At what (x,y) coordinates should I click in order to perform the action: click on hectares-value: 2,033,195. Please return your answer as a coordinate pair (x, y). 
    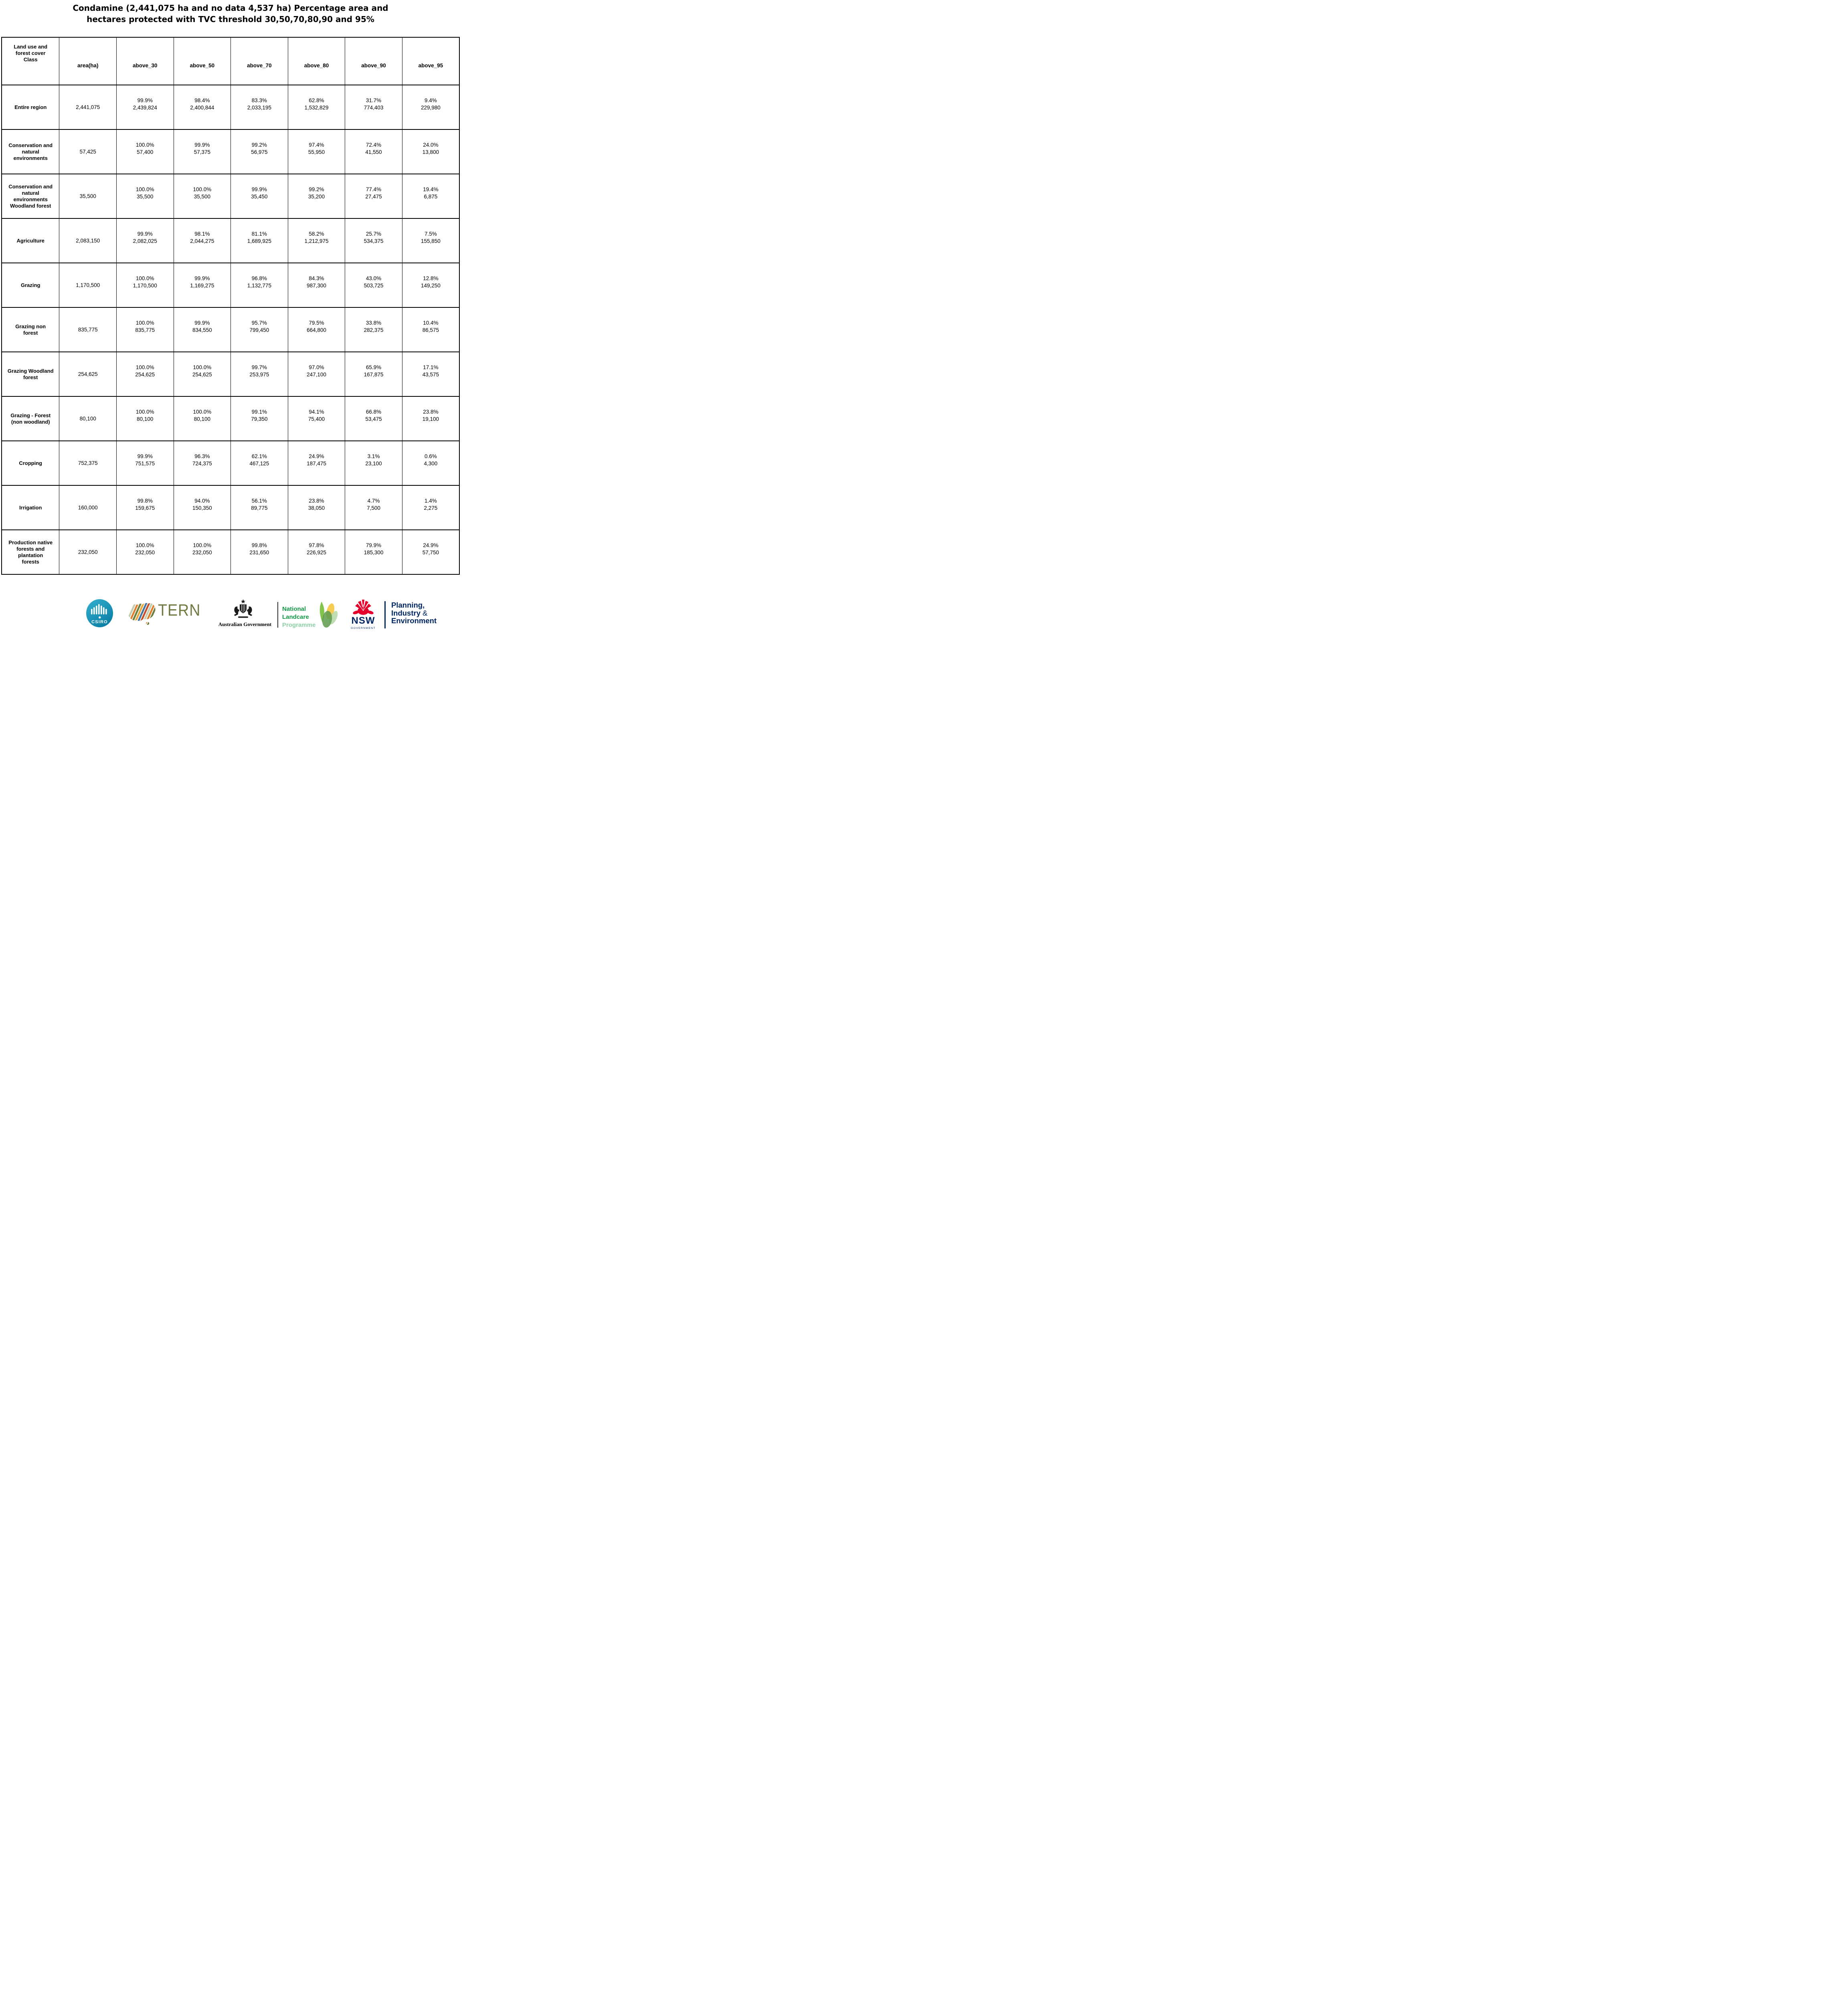
    Looking at the image, I should click on (259, 108).